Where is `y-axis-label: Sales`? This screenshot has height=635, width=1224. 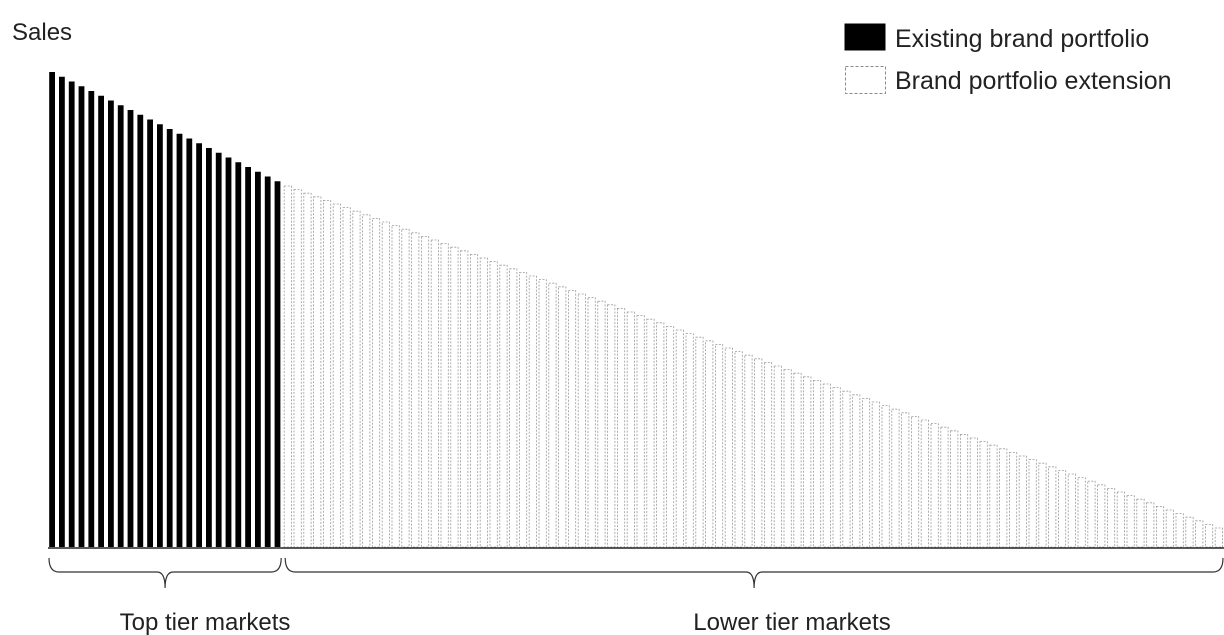 y-axis-label: Sales is located at coordinates (42, 32).